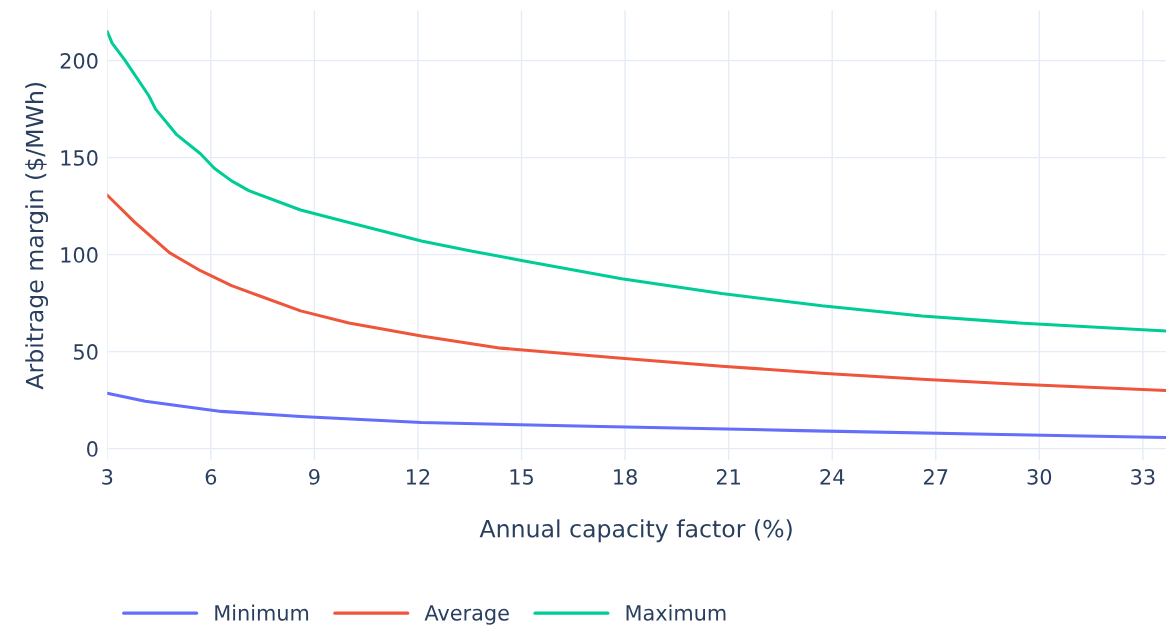 The image size is (1166, 634). I want to click on x-tick-label: 27, so click(936, 476).